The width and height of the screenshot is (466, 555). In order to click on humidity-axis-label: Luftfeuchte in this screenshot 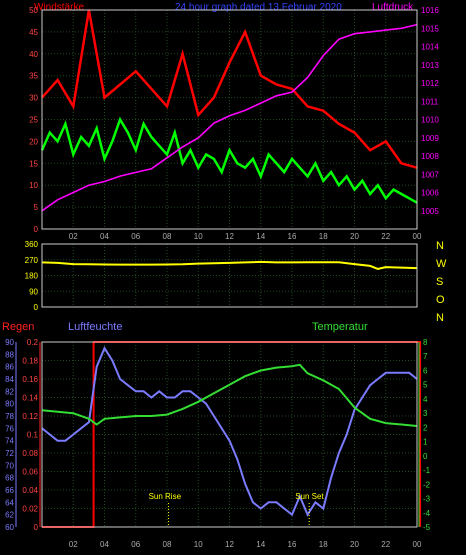, I will do `click(95, 327)`.